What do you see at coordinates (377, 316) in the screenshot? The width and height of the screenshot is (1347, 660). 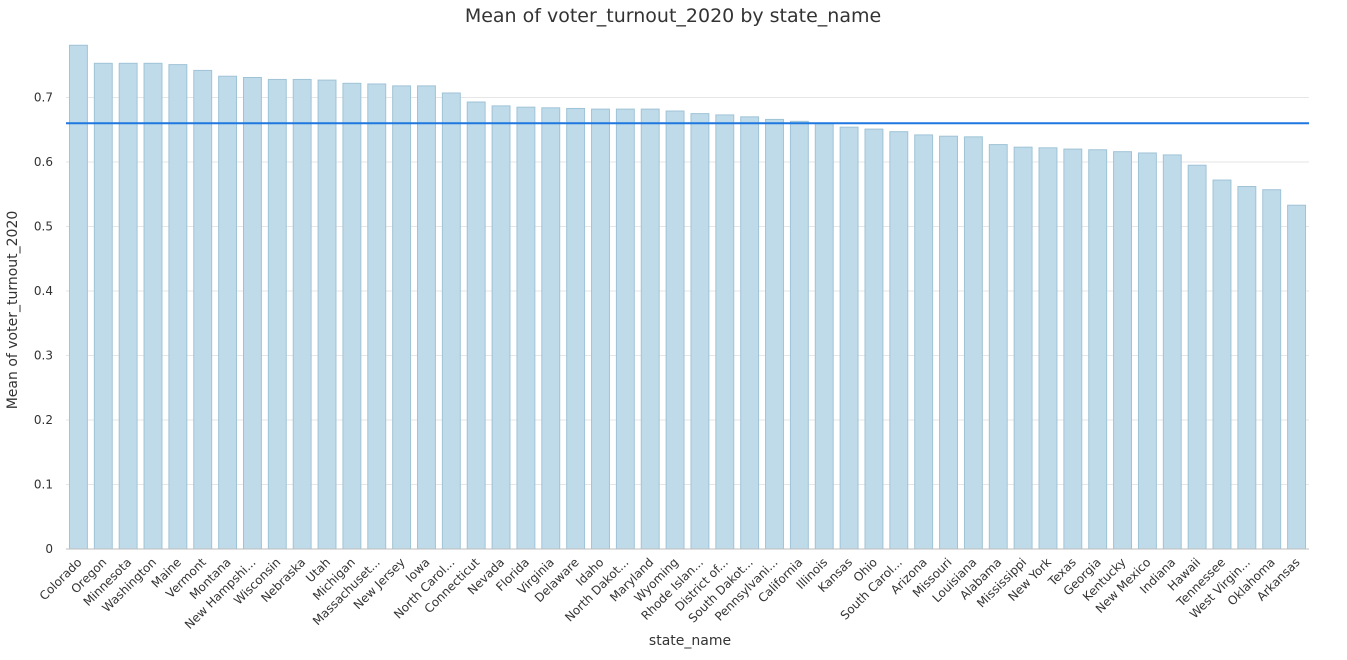 I see `bar-massachuset` at bounding box center [377, 316].